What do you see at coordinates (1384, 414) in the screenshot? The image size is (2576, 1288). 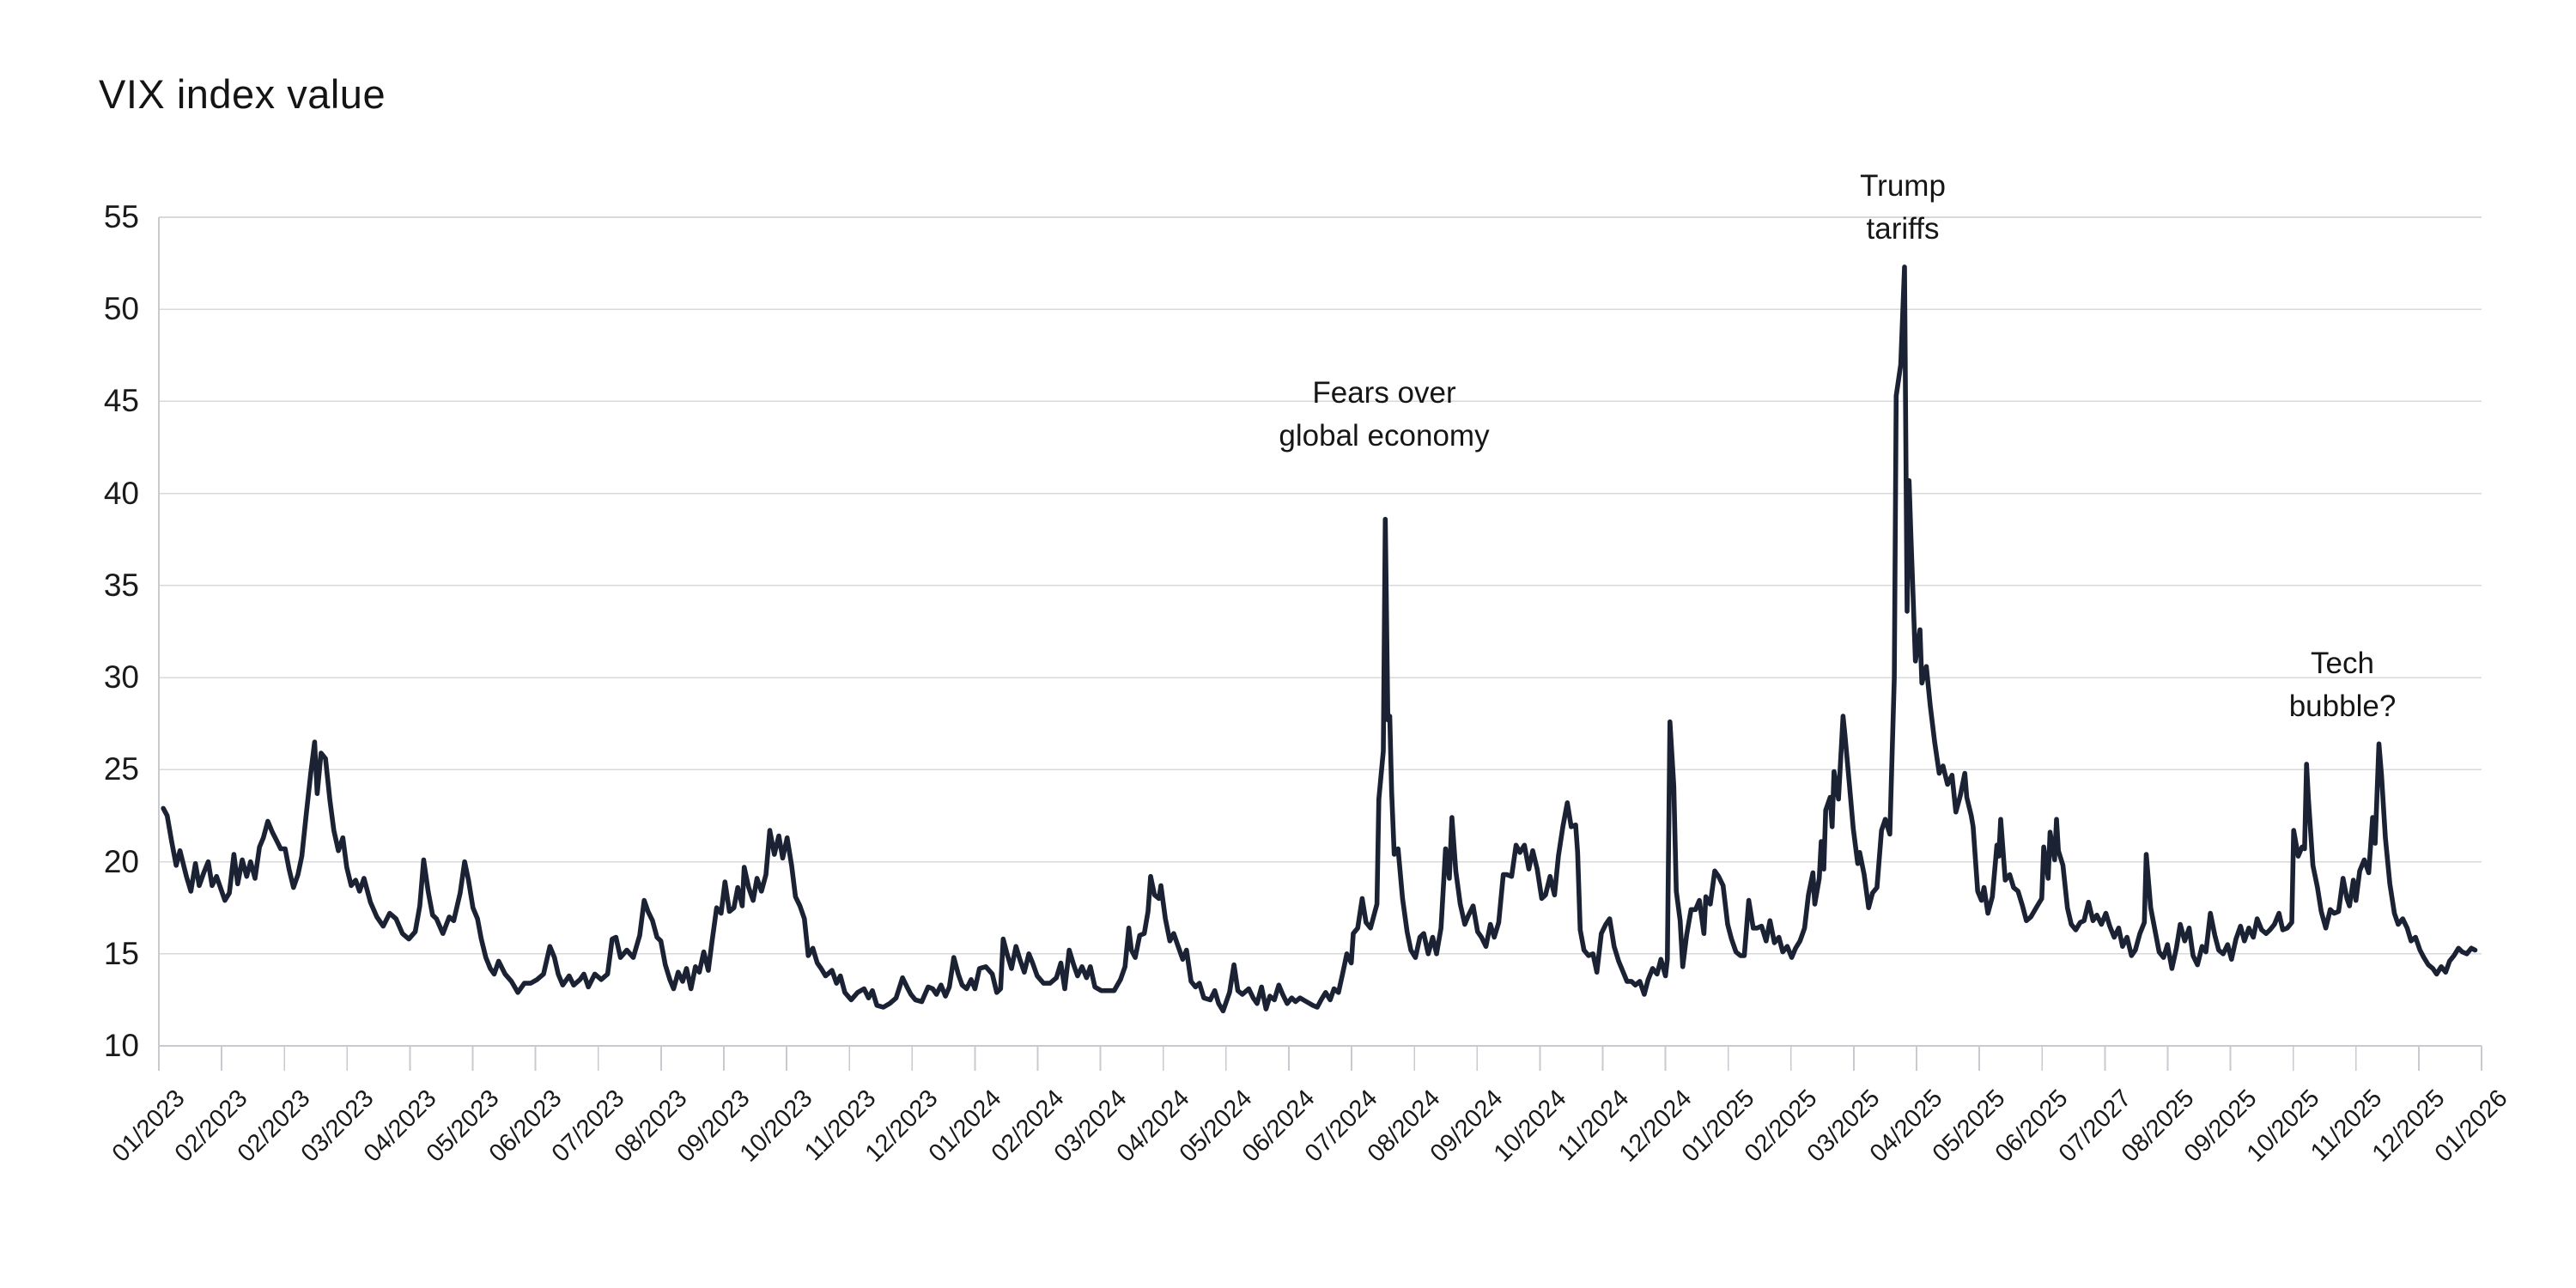 I see `annotation: Fears over global economy` at bounding box center [1384, 414].